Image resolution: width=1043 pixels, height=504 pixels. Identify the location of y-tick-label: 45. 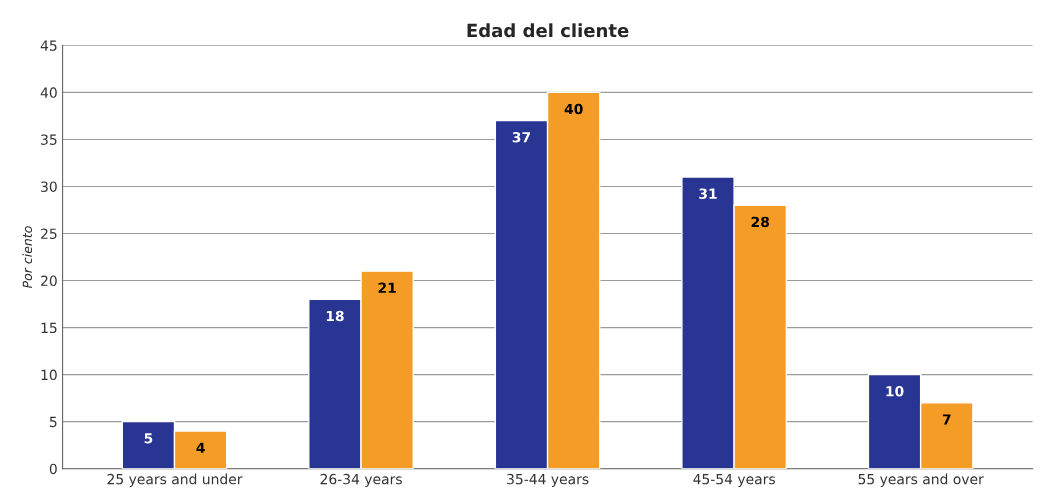
(48, 45).